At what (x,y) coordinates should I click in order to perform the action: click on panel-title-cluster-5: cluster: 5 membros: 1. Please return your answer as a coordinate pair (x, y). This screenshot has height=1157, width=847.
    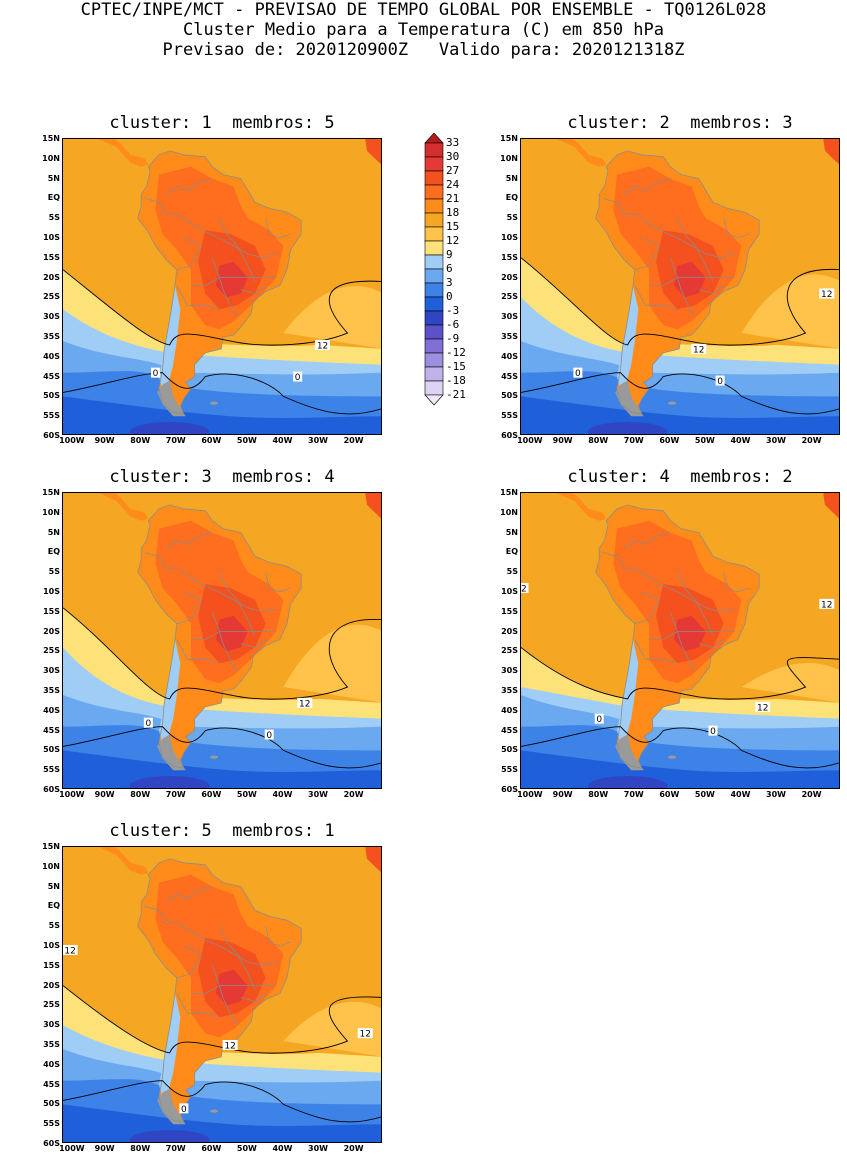
    Looking at the image, I should click on (222, 831).